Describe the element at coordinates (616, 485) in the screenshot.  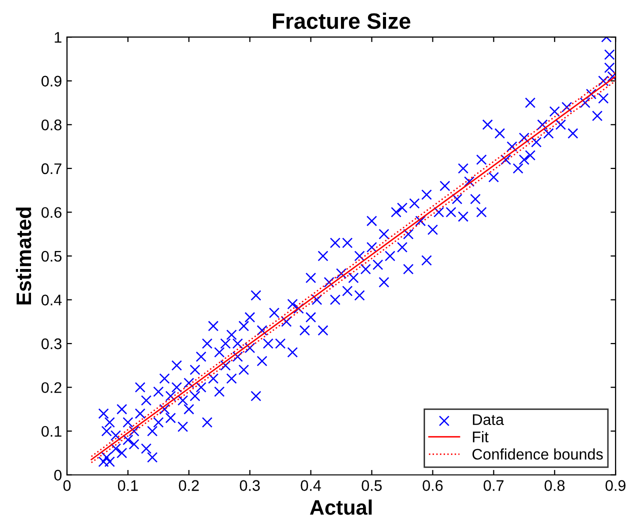
I see `x-tick-label: 0.9` at that location.